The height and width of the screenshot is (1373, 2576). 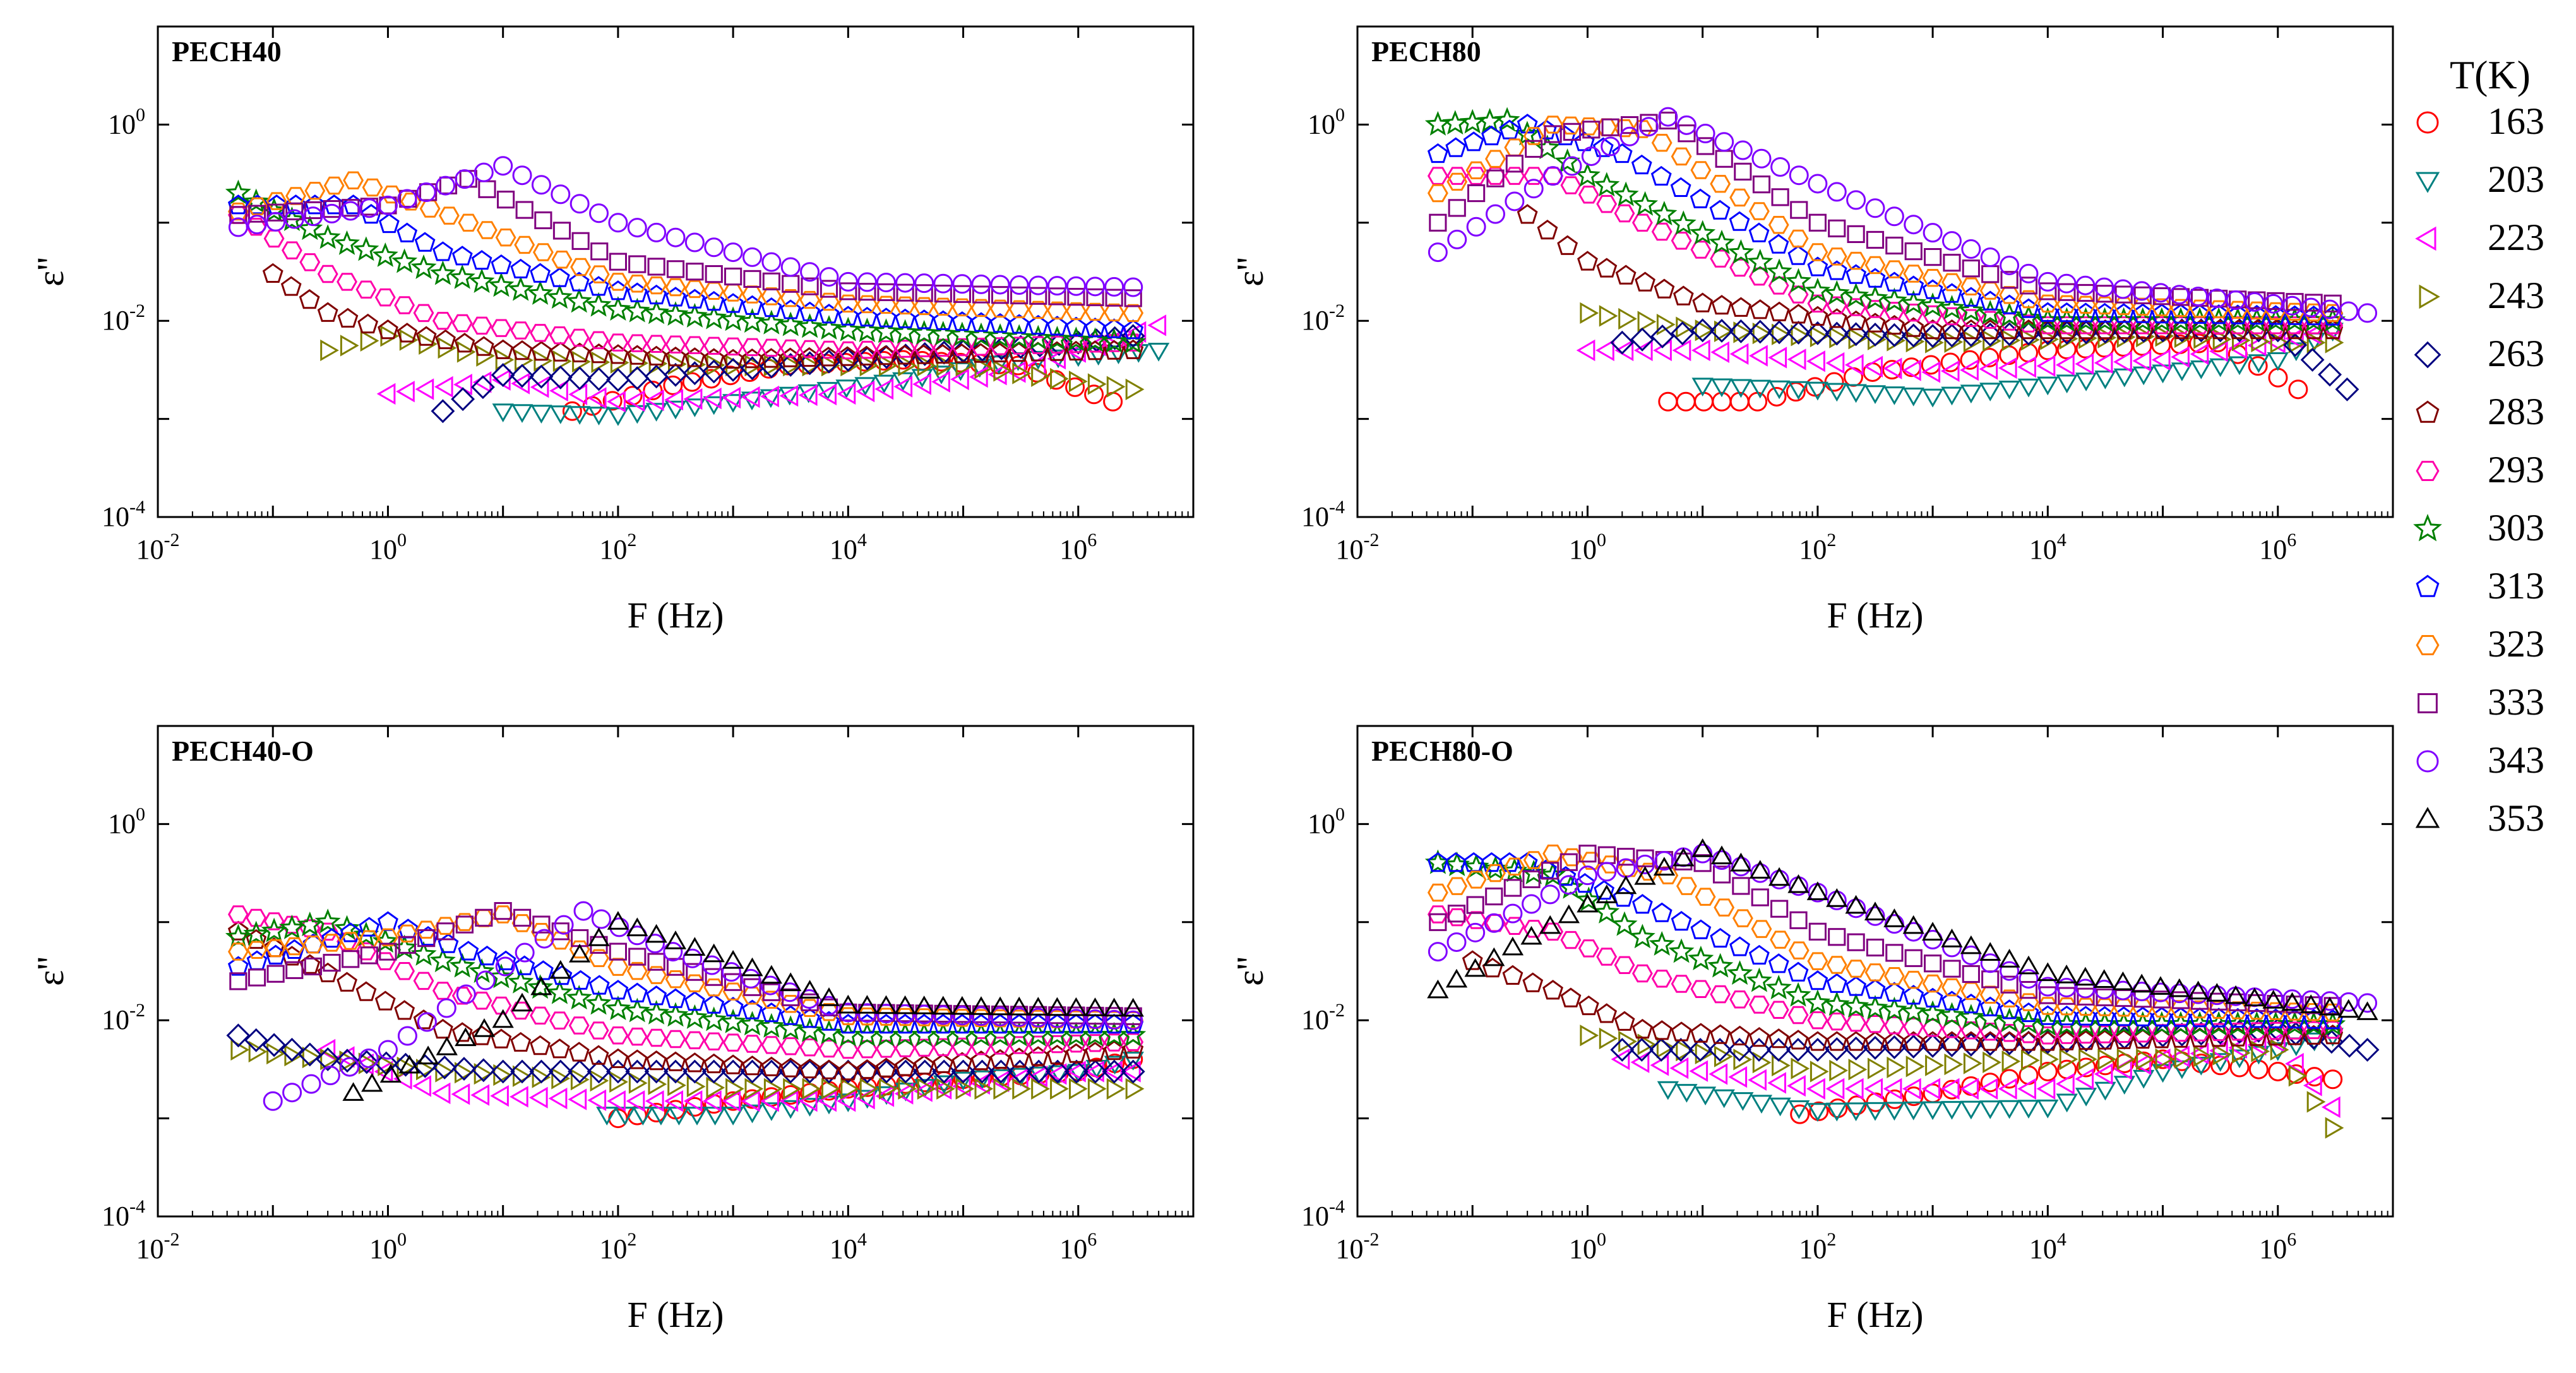 What do you see at coordinates (1587, 1246) in the screenshot?
I see `x-tick-label: 10⁰` at bounding box center [1587, 1246].